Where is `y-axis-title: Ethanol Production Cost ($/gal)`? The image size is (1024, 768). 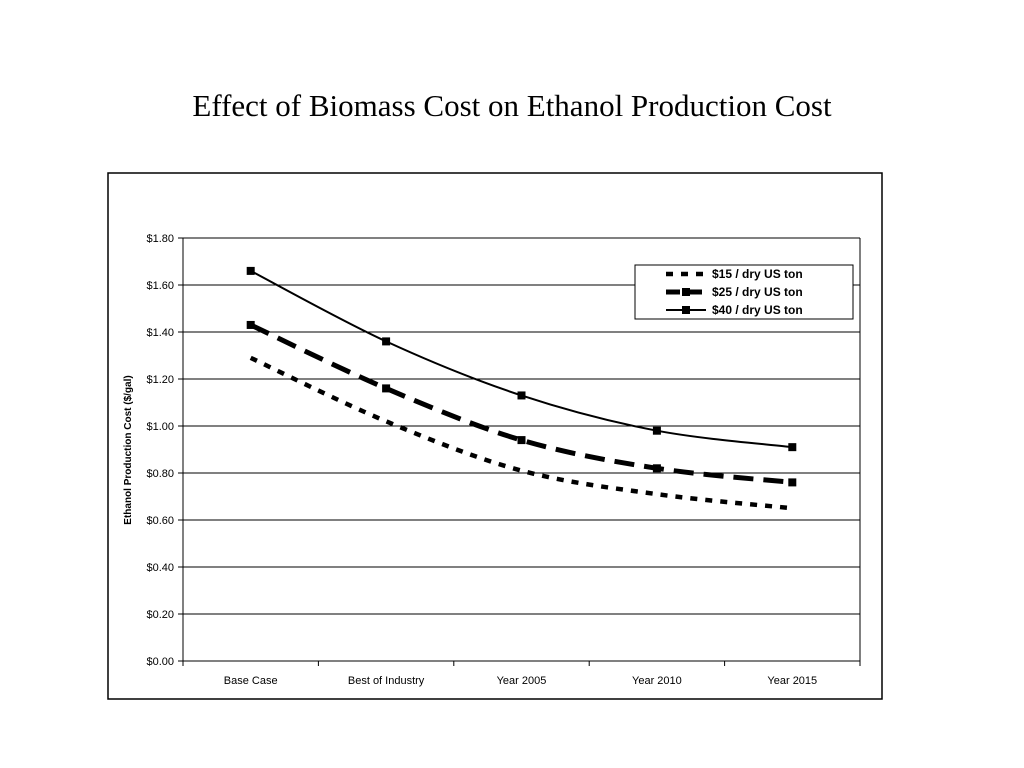 y-axis-title: Ethanol Production Cost ($/gal) is located at coordinates (128, 449).